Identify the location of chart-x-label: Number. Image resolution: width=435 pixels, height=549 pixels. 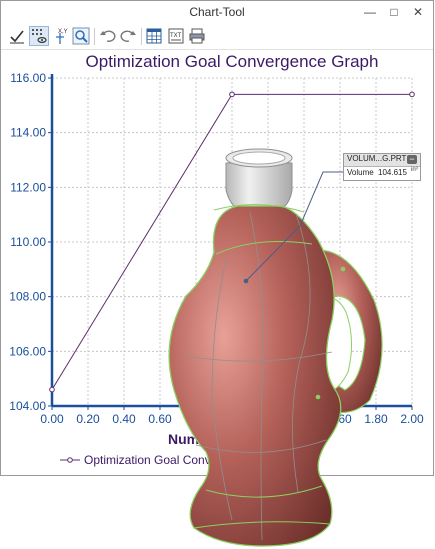
(194, 439).